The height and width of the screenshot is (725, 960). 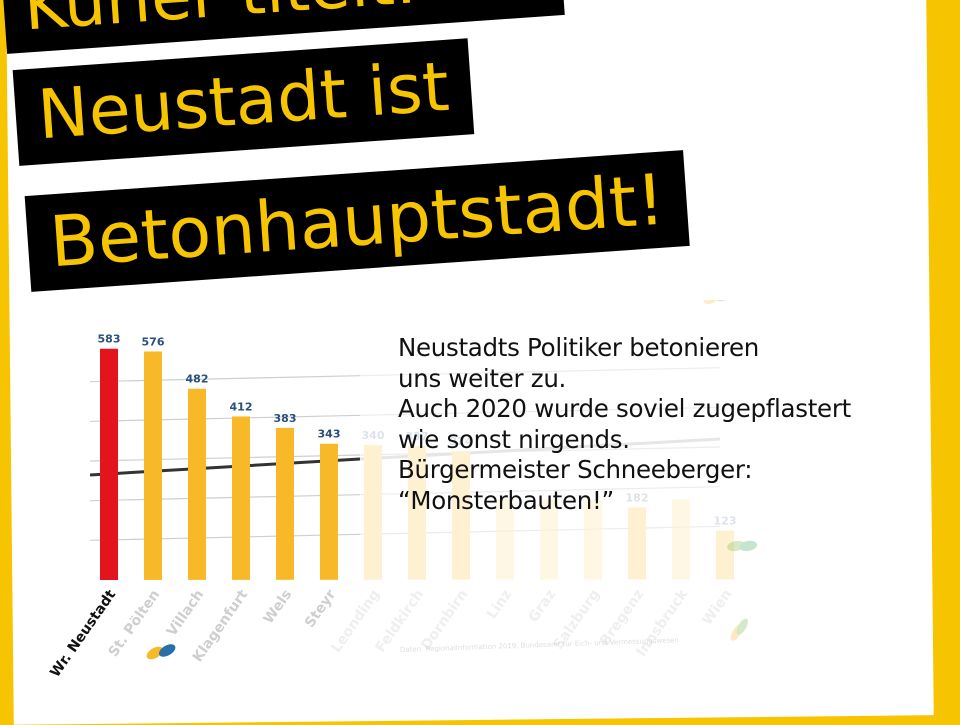 What do you see at coordinates (578, 347) in the screenshot?
I see `body-line-1: Neustadts Politiker betonieren` at bounding box center [578, 347].